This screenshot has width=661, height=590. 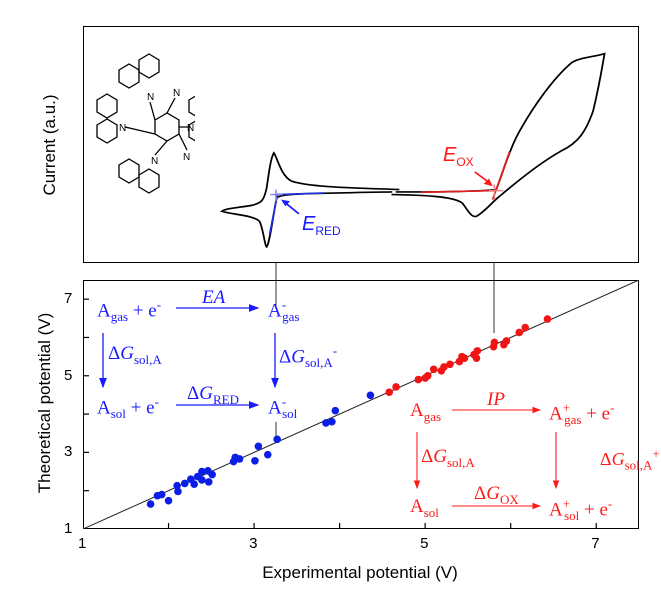 I want to click on y-tick-label: 1, so click(x=68, y=528).